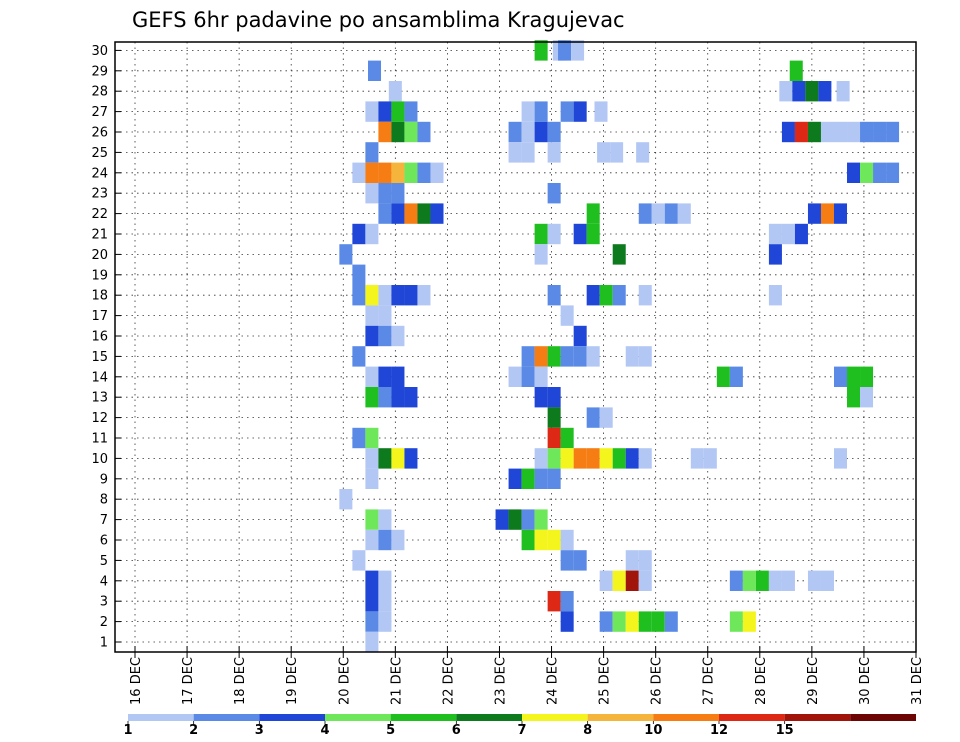  What do you see at coordinates (917, 681) in the screenshot?
I see `x-tick-label: 31 DEC` at bounding box center [917, 681].